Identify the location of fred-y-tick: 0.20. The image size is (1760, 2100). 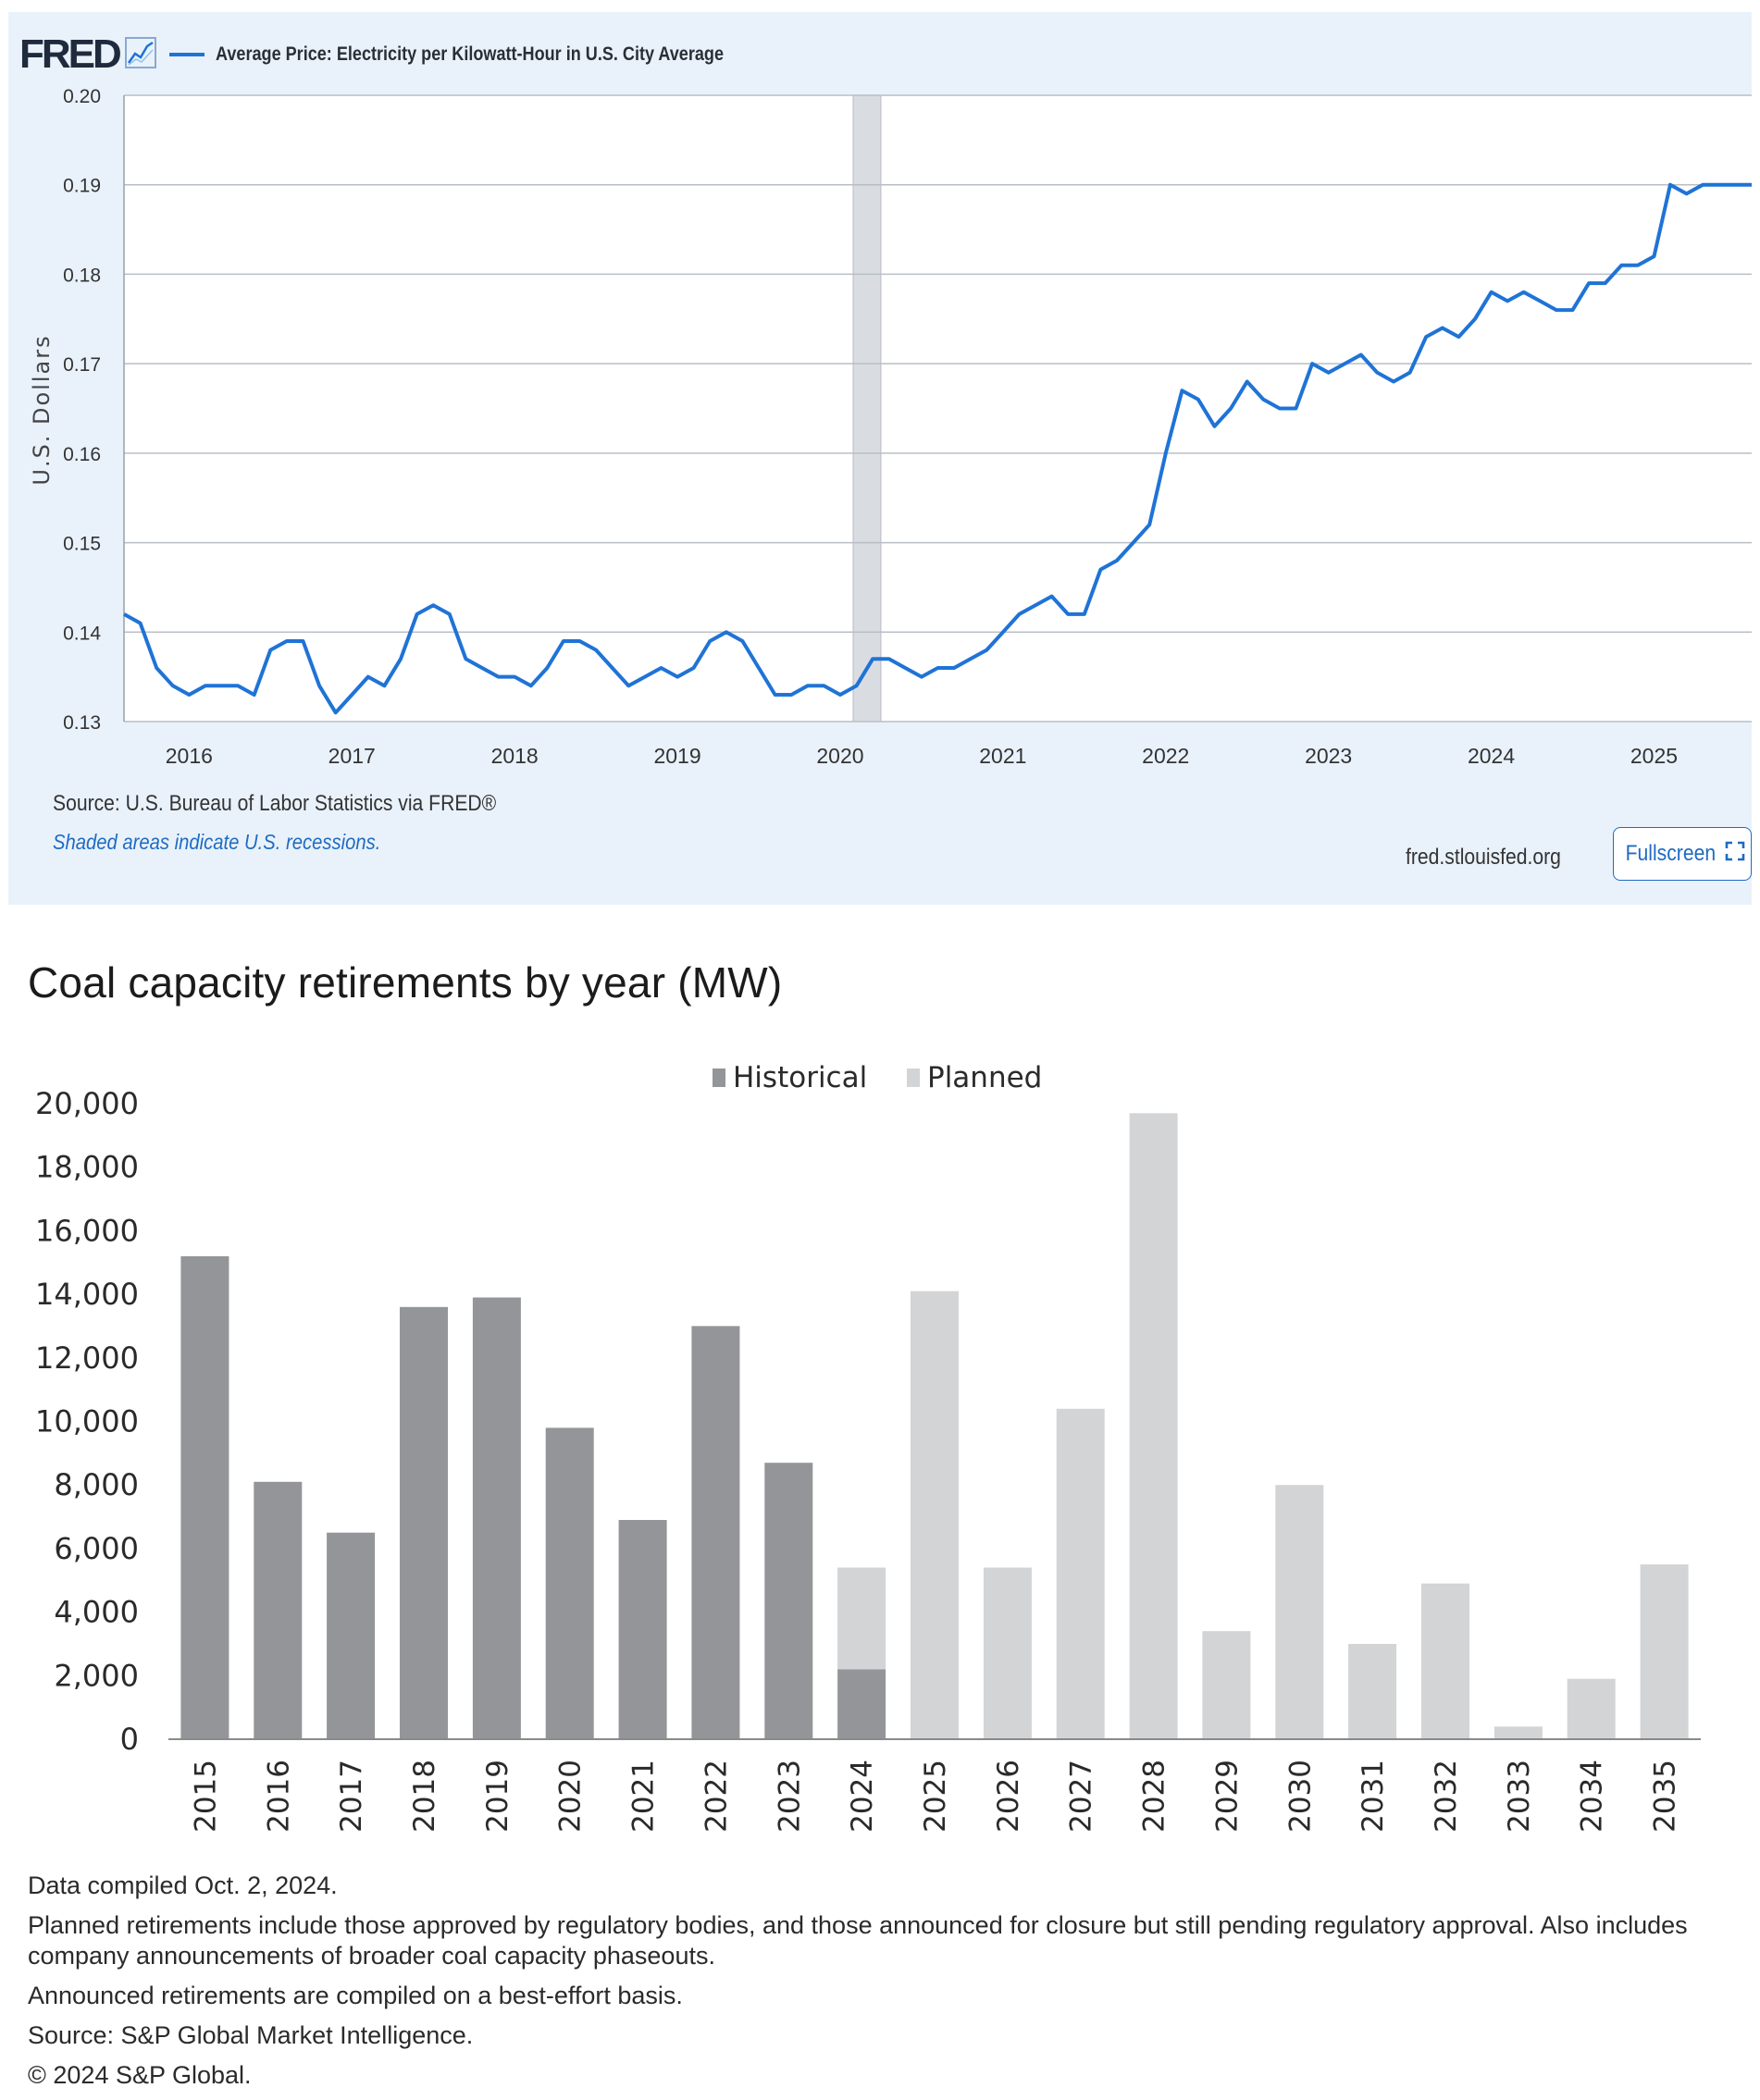
(82, 96).